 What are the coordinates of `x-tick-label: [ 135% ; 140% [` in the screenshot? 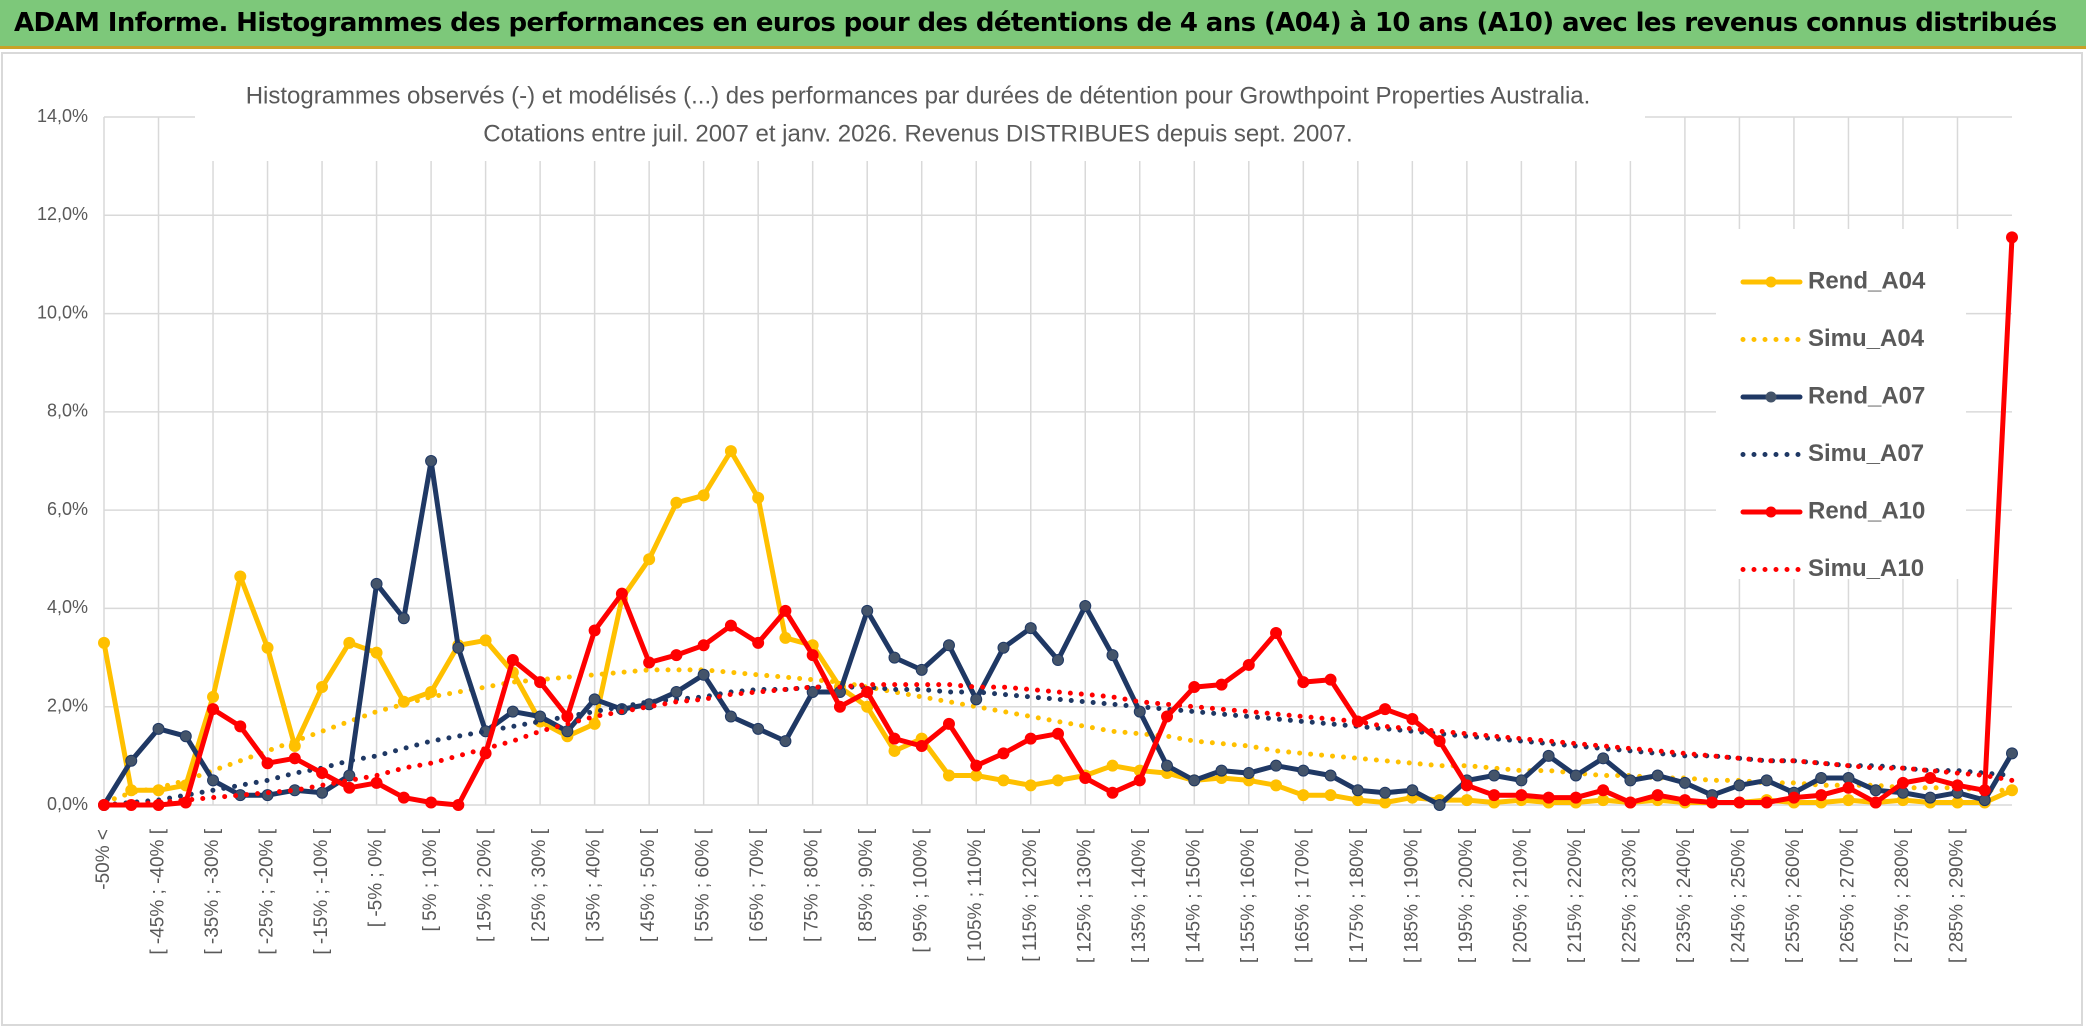 It's located at (1139, 895).